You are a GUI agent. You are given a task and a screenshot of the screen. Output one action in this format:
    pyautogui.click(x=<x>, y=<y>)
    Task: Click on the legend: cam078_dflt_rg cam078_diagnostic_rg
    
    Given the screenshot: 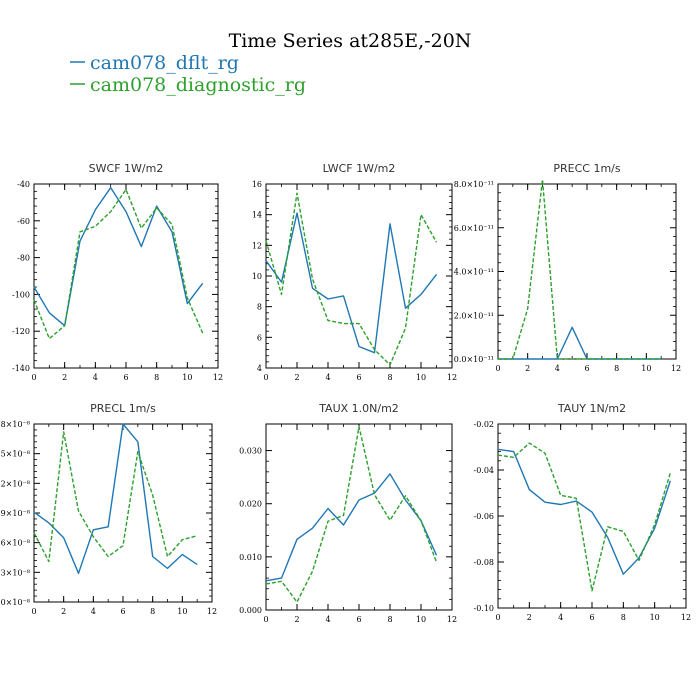 What is the action you would take?
    pyautogui.click(x=188, y=74)
    